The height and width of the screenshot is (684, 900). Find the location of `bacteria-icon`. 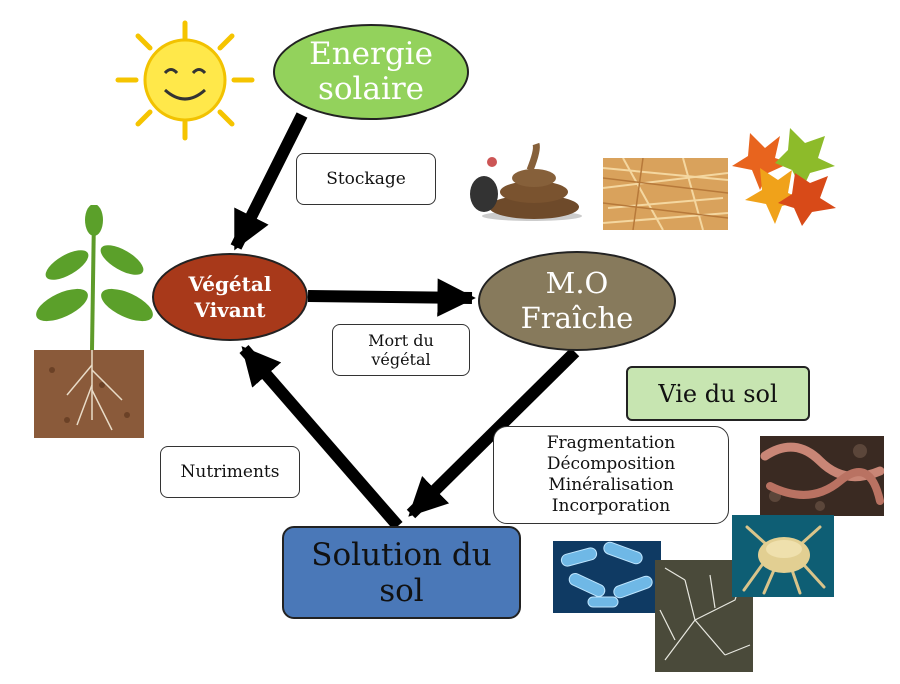

bacteria-icon is located at coordinates (607, 577).